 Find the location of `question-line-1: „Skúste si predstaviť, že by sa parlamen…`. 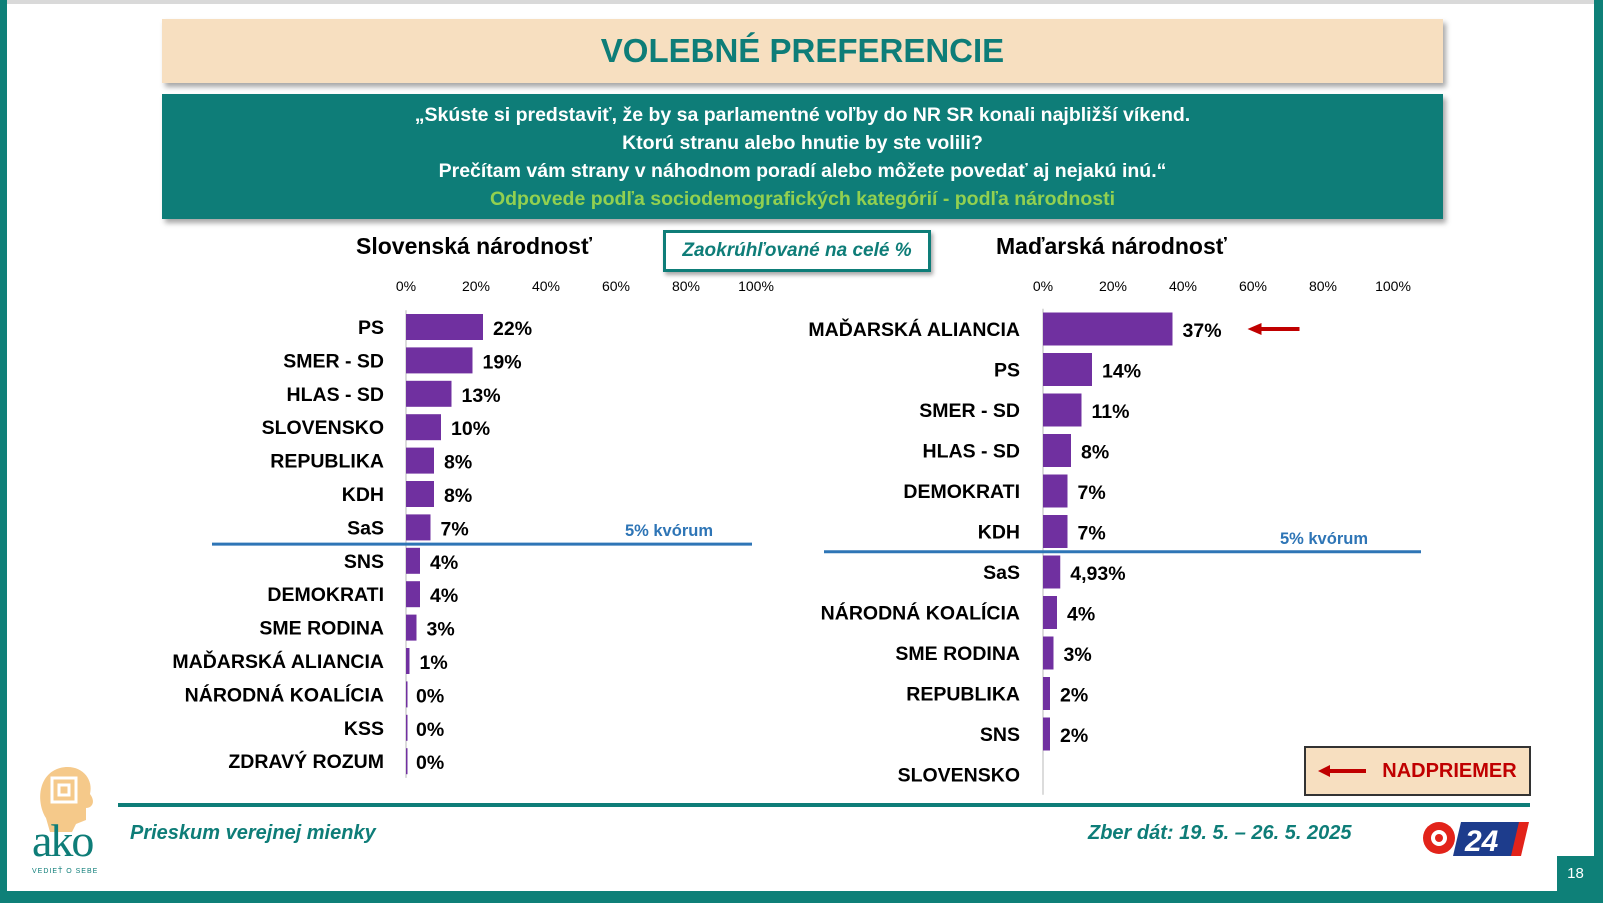

question-line-1: „Skúste si predstaviť, že by sa parlamen… is located at coordinates (802, 115).